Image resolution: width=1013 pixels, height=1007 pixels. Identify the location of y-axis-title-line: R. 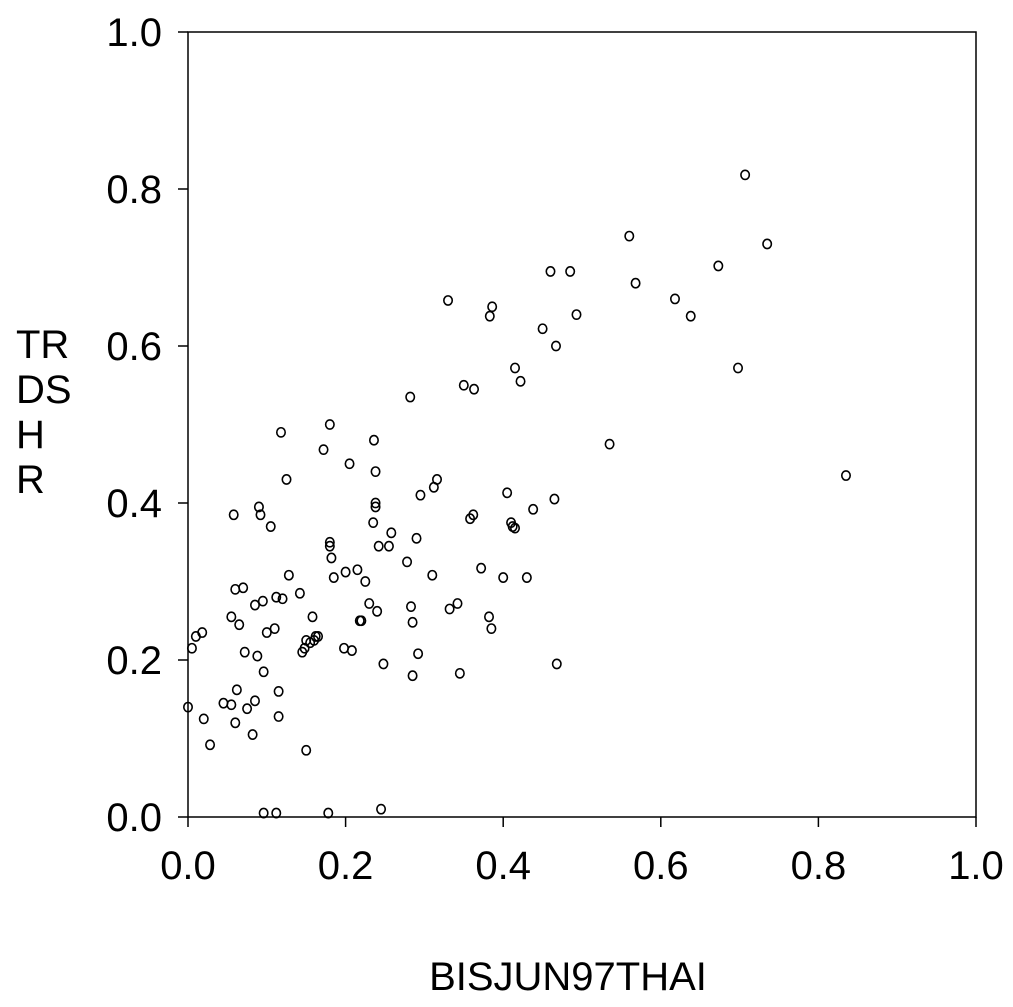
(30, 480).